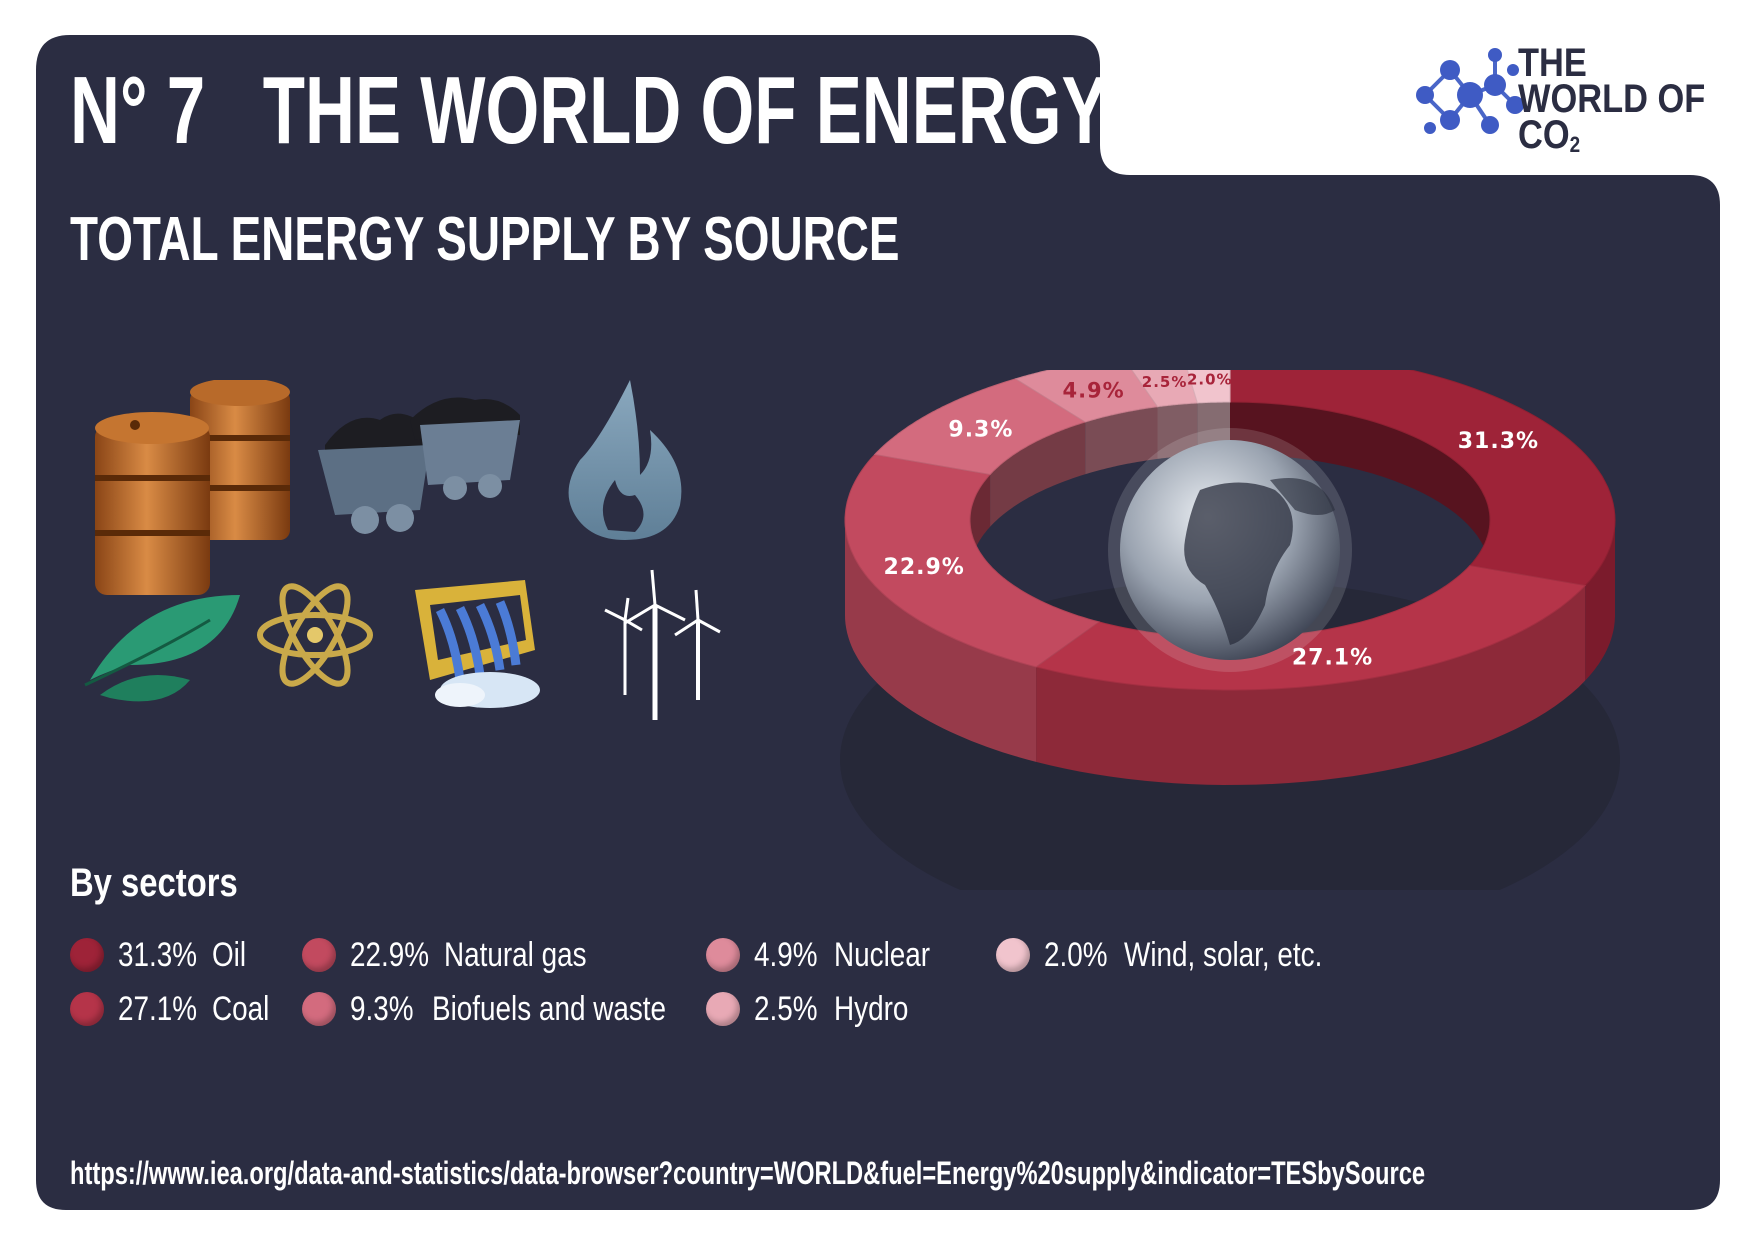  What do you see at coordinates (419, 465) in the screenshot?
I see `coal-wagons-icon` at bounding box center [419, 465].